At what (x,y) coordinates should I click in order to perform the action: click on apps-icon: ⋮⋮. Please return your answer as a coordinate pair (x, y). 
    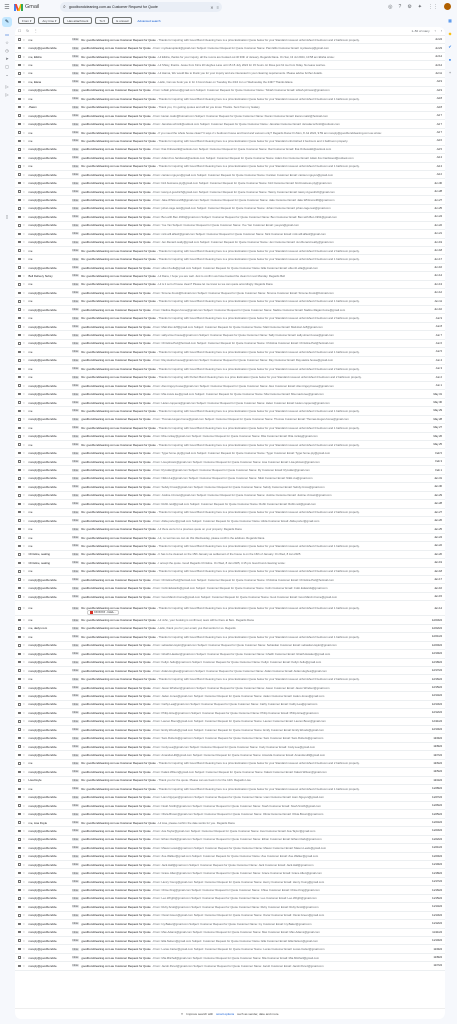
    Looking at the image, I should click on (433, 6).